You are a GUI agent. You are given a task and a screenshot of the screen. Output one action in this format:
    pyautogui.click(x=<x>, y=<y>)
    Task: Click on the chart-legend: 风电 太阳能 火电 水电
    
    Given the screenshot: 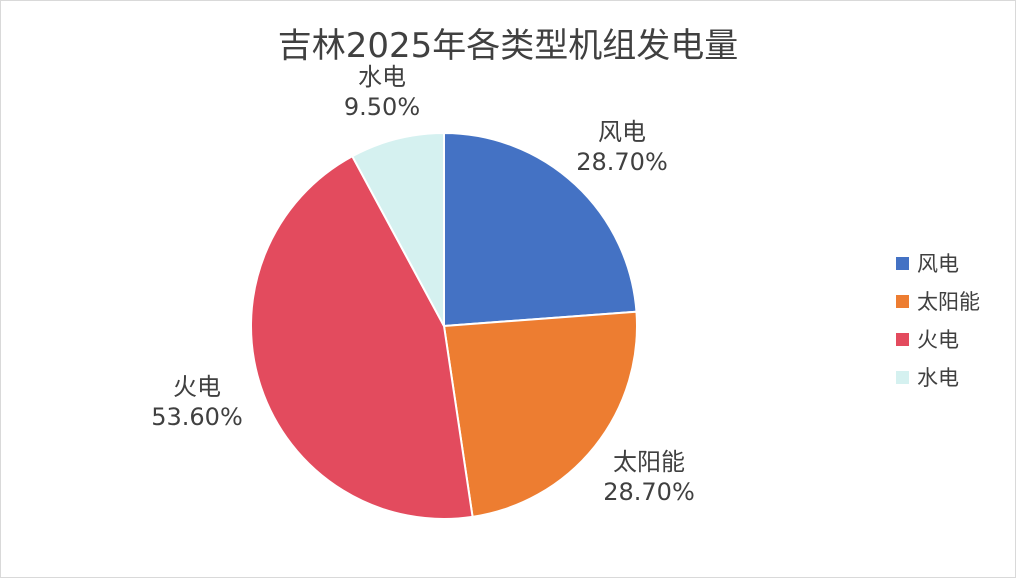 What is the action you would take?
    pyautogui.click(x=951, y=320)
    